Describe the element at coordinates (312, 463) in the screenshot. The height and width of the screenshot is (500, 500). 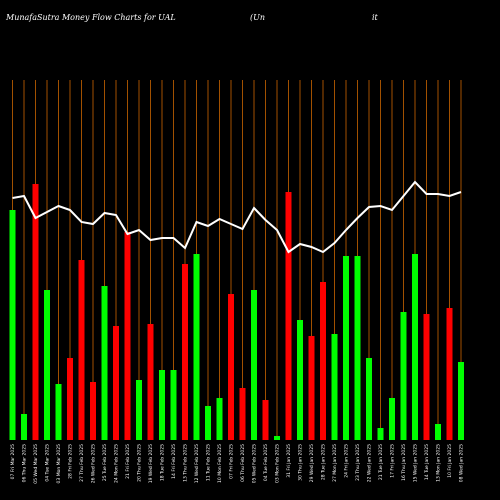
I see `x-tick-label: 29 Wed Jan 2025` at that location.